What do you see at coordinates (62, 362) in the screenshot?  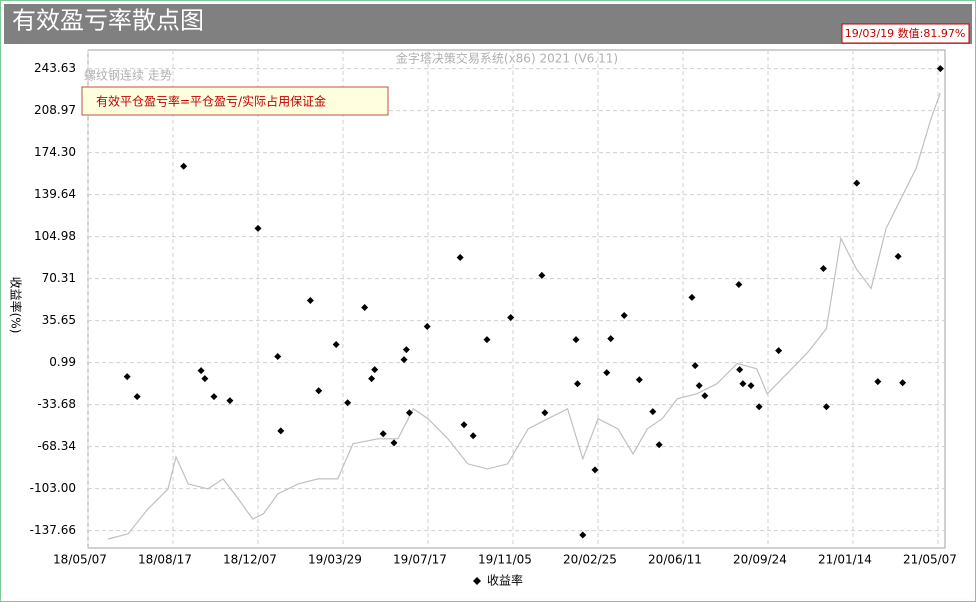 I see `y-tick-label: 0.99` at bounding box center [62, 362].